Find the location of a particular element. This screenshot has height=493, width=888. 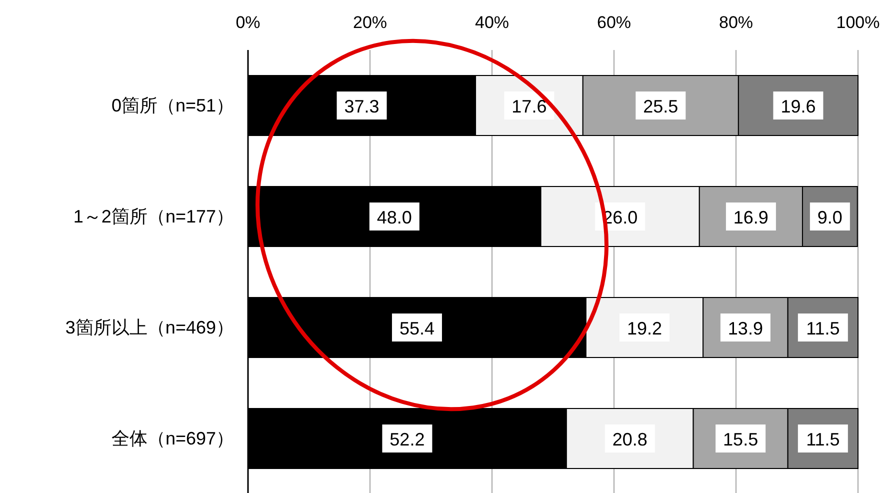

data-label: 9.0 is located at coordinates (829, 218).